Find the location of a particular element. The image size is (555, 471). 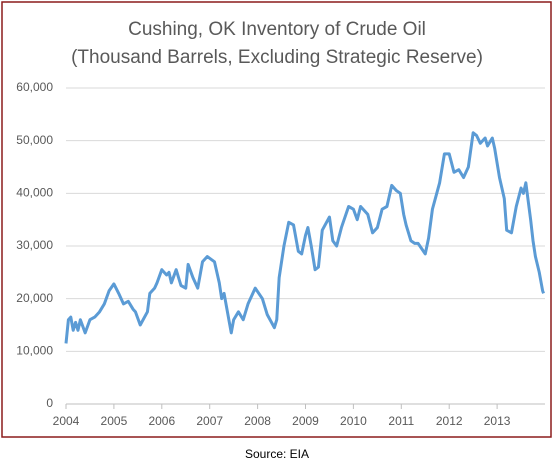

chart-title: Cushing, OK Inventory of Crude Oil is located at coordinates (277, 29).